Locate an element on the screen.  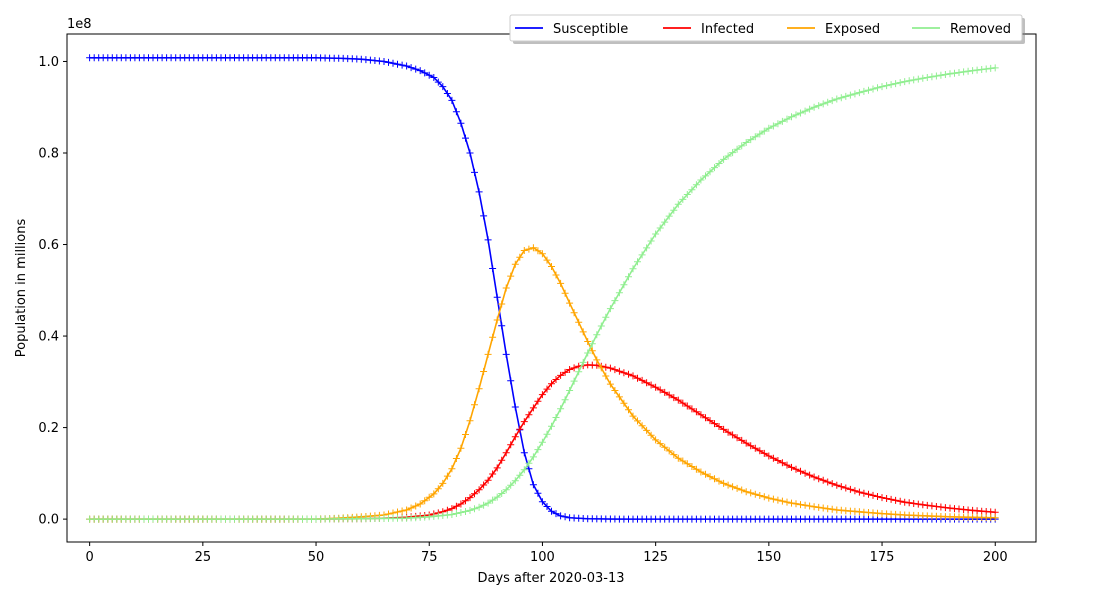
y-offset-label: 1e8 is located at coordinates (79, 24).